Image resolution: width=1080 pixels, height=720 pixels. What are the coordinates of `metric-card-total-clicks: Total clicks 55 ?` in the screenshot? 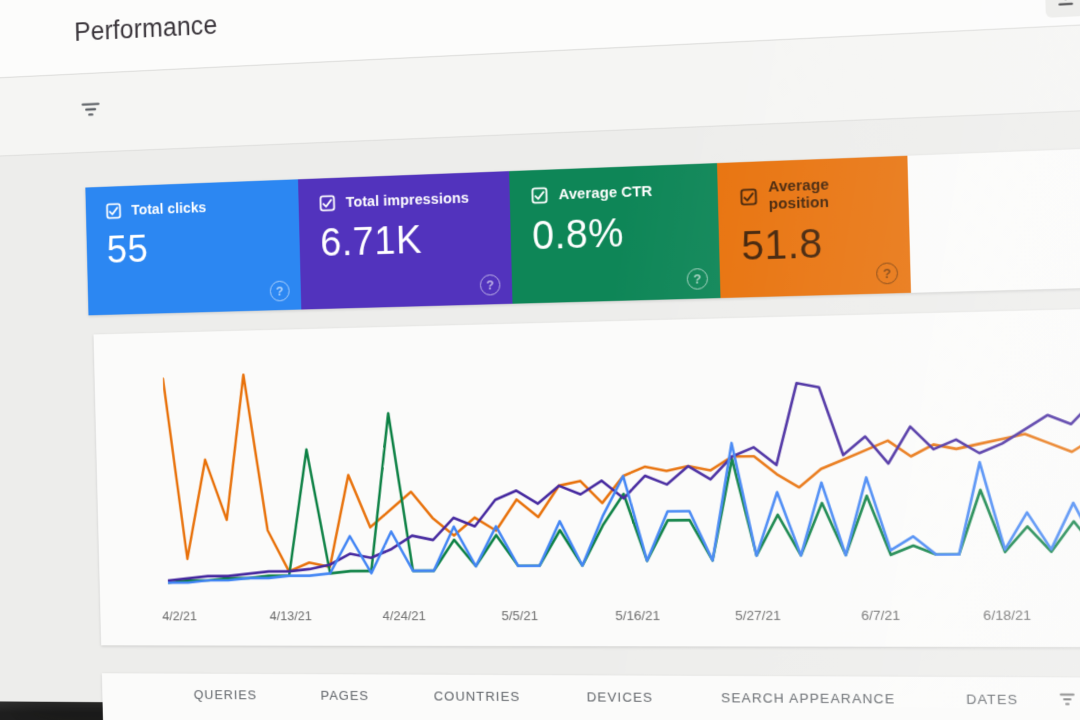 It's located at (193, 247).